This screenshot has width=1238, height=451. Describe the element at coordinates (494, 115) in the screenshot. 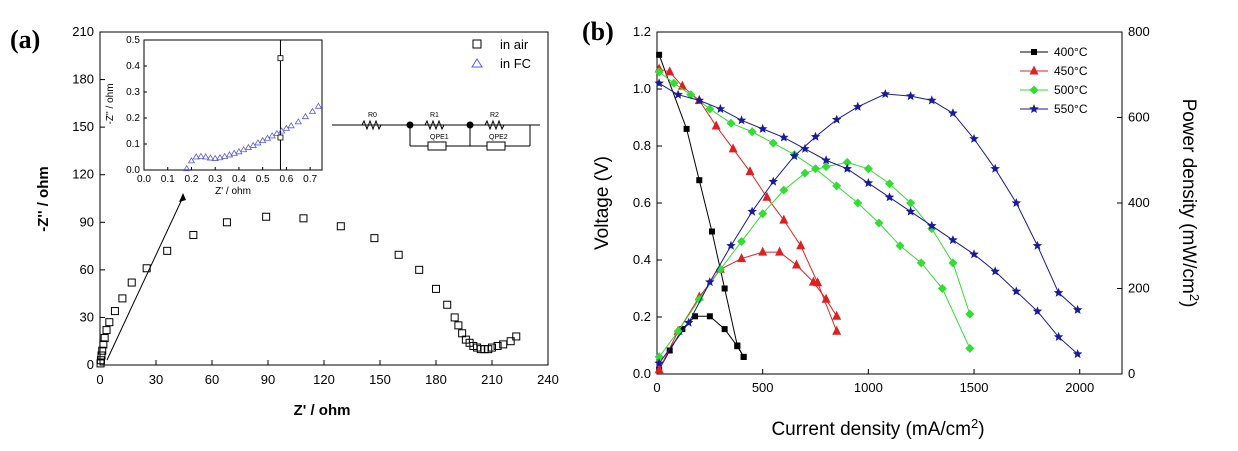

I see `circuit-label-r2: R2` at that location.